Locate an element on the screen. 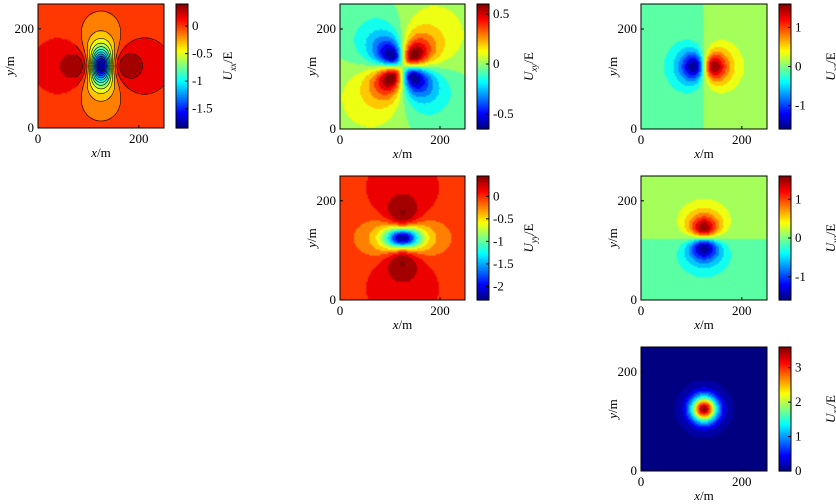 This screenshot has width=836, height=504. panel-xx-contour-line is located at coordinates (101, 66).